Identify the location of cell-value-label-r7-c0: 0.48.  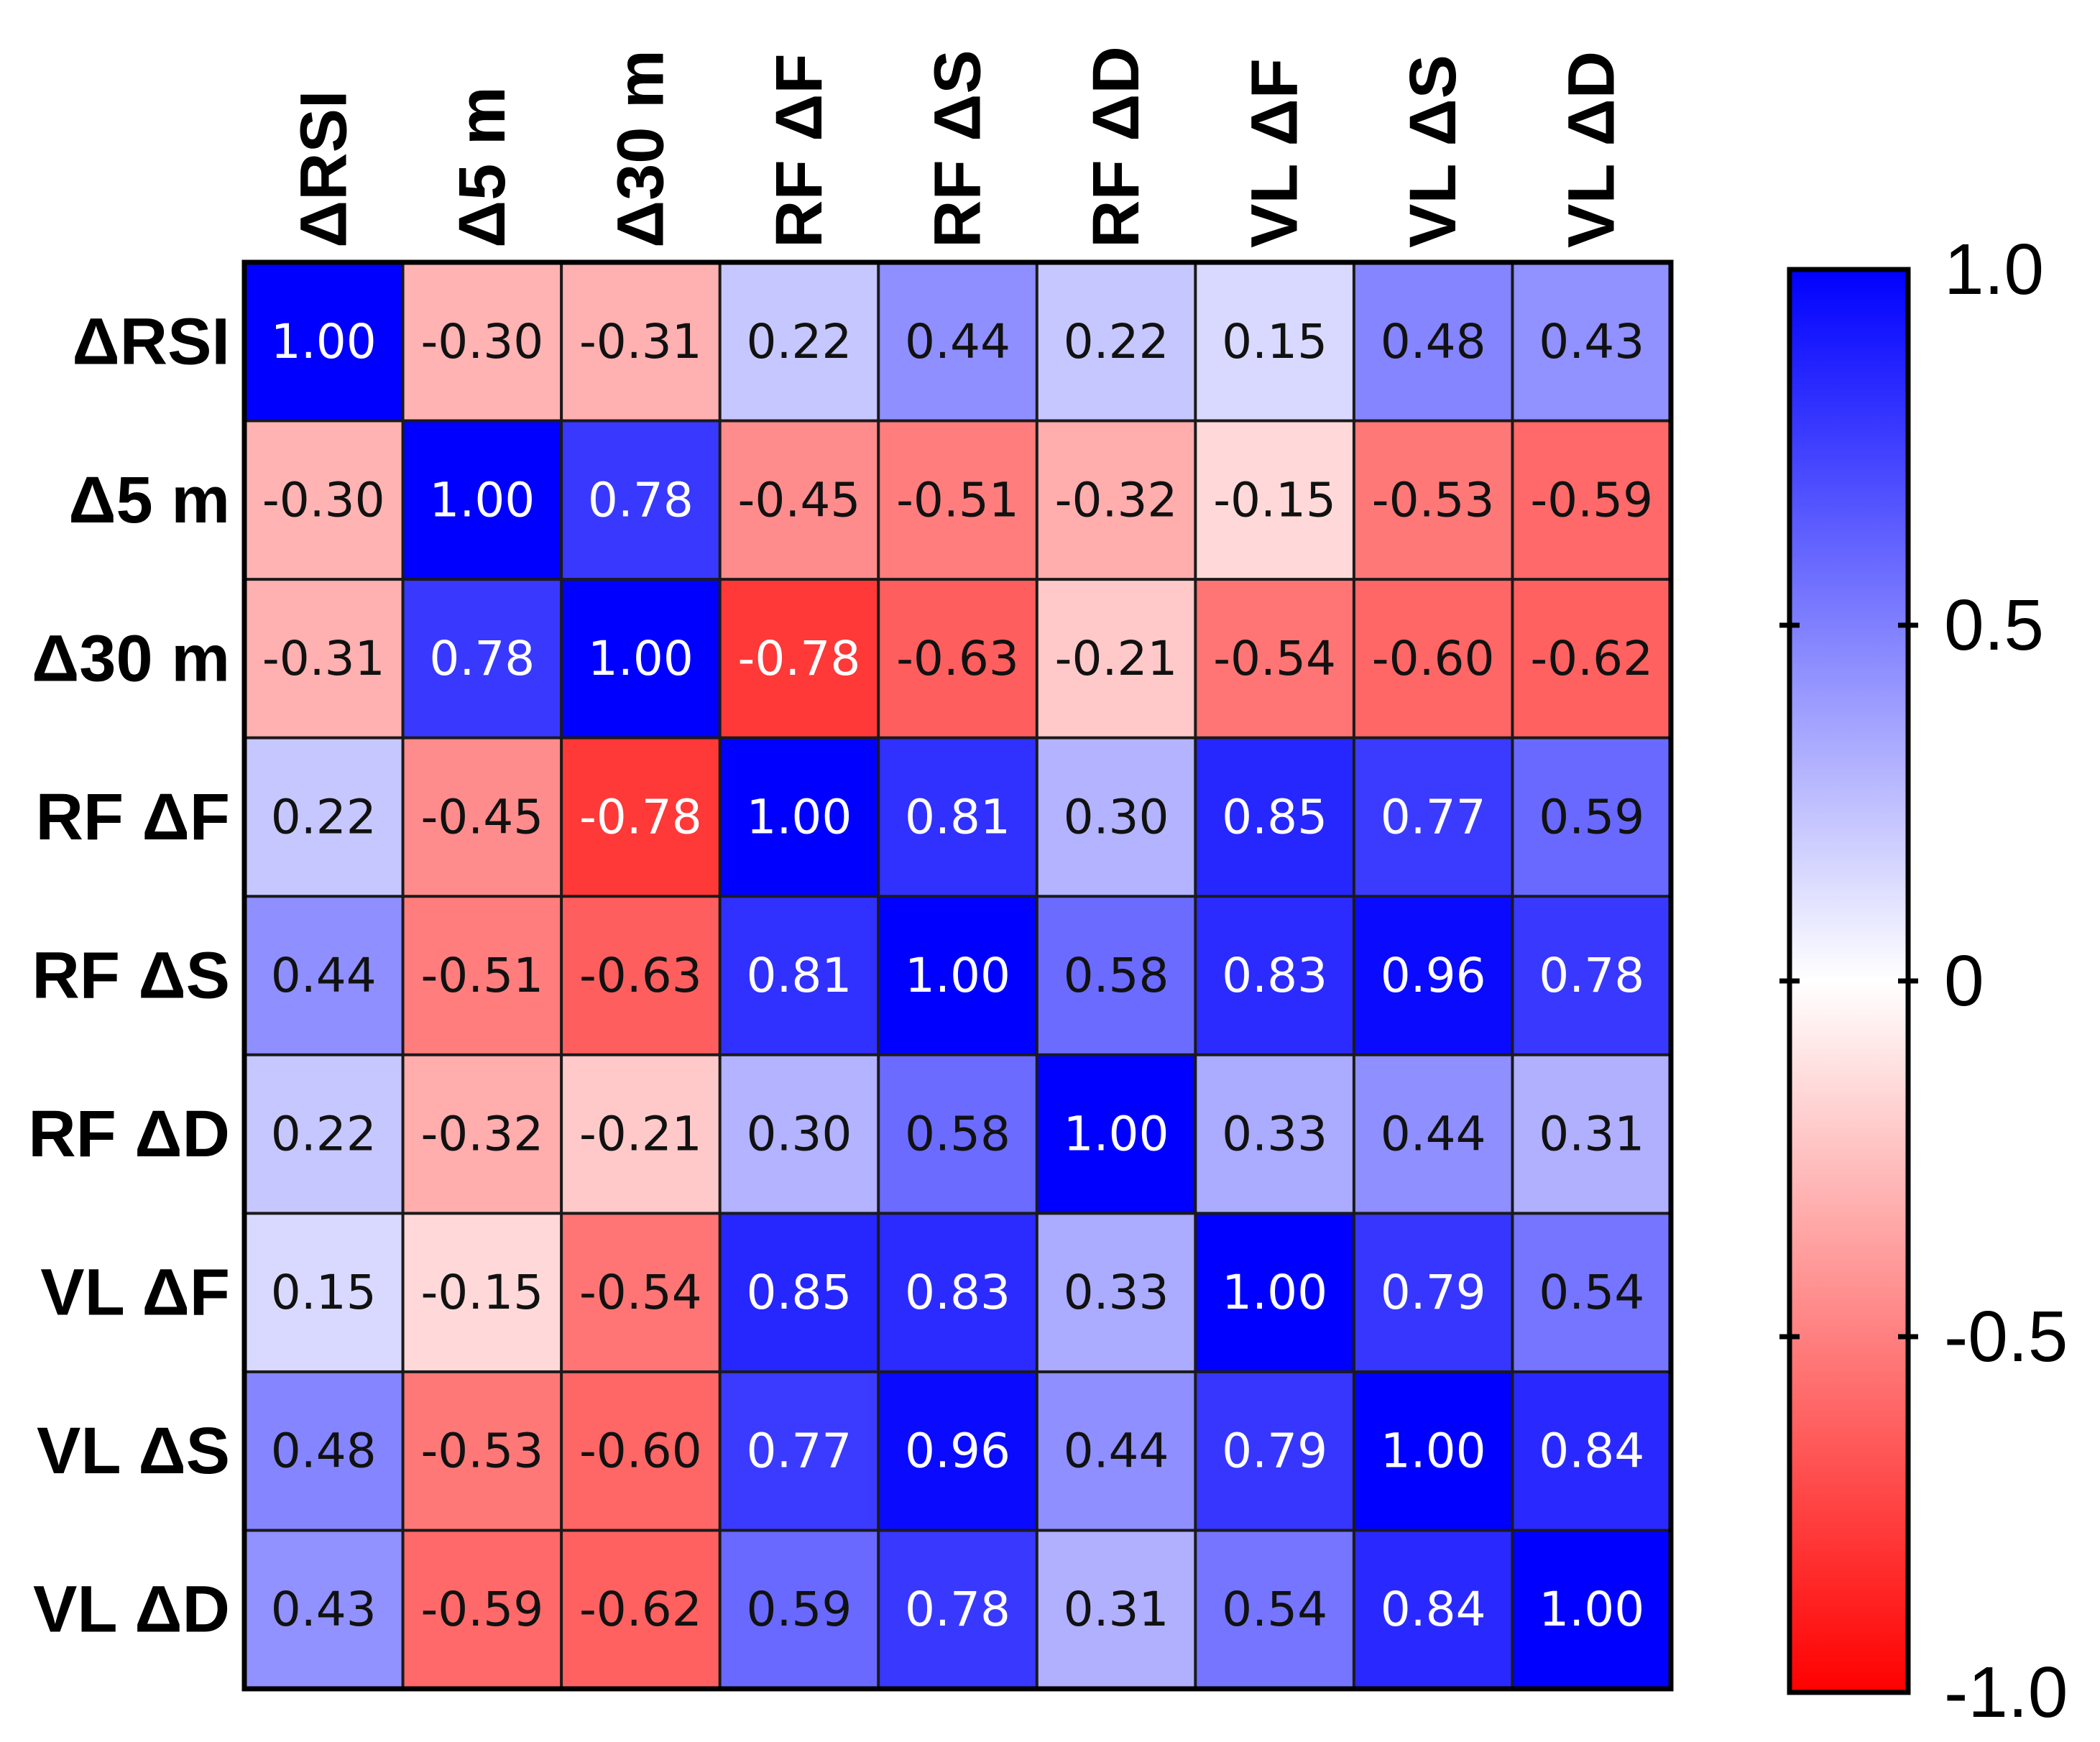
(324, 1451).